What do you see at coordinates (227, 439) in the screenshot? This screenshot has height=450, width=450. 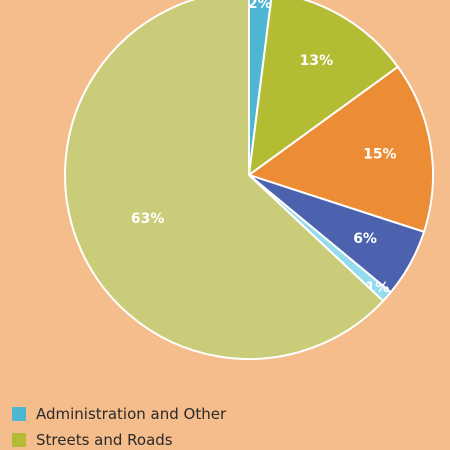 I see `legend-item-streets: Streets and Roads` at bounding box center [227, 439].